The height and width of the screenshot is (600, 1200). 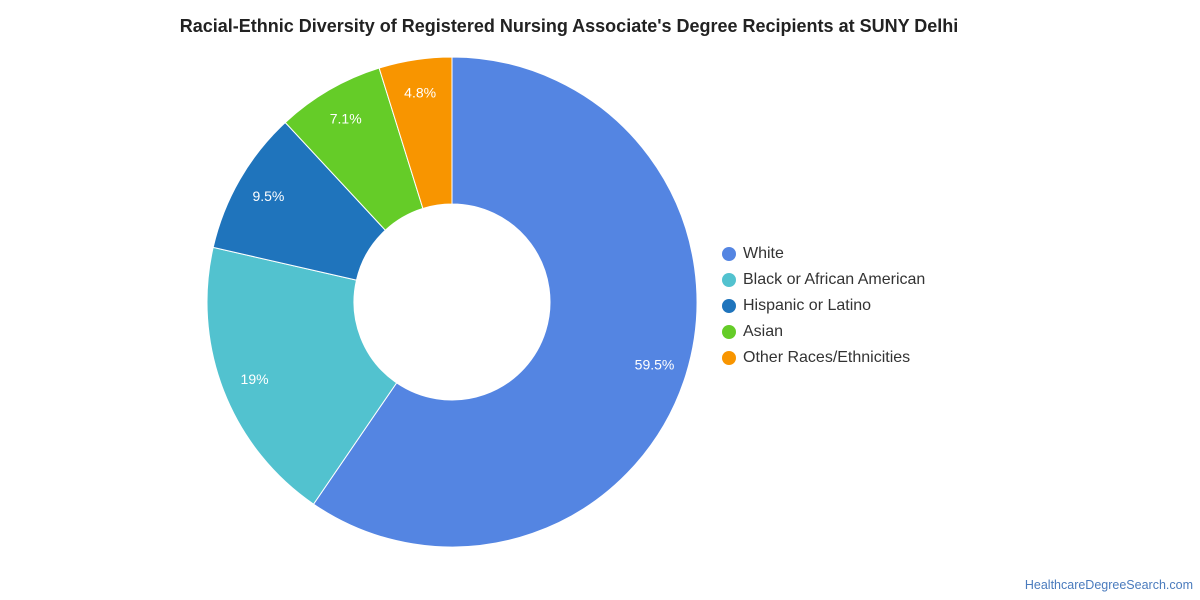 What do you see at coordinates (807, 305) in the screenshot?
I see `legend-label: Hispanic or Latino` at bounding box center [807, 305].